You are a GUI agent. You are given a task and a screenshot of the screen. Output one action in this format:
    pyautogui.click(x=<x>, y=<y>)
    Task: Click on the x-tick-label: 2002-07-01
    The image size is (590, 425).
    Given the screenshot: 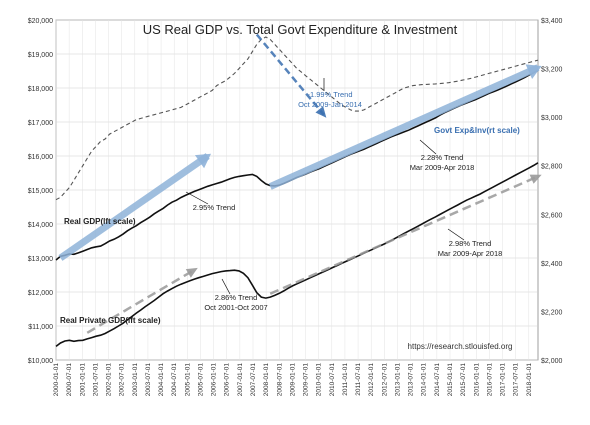 What is the action you would take?
    pyautogui.click(x=122, y=380)
    